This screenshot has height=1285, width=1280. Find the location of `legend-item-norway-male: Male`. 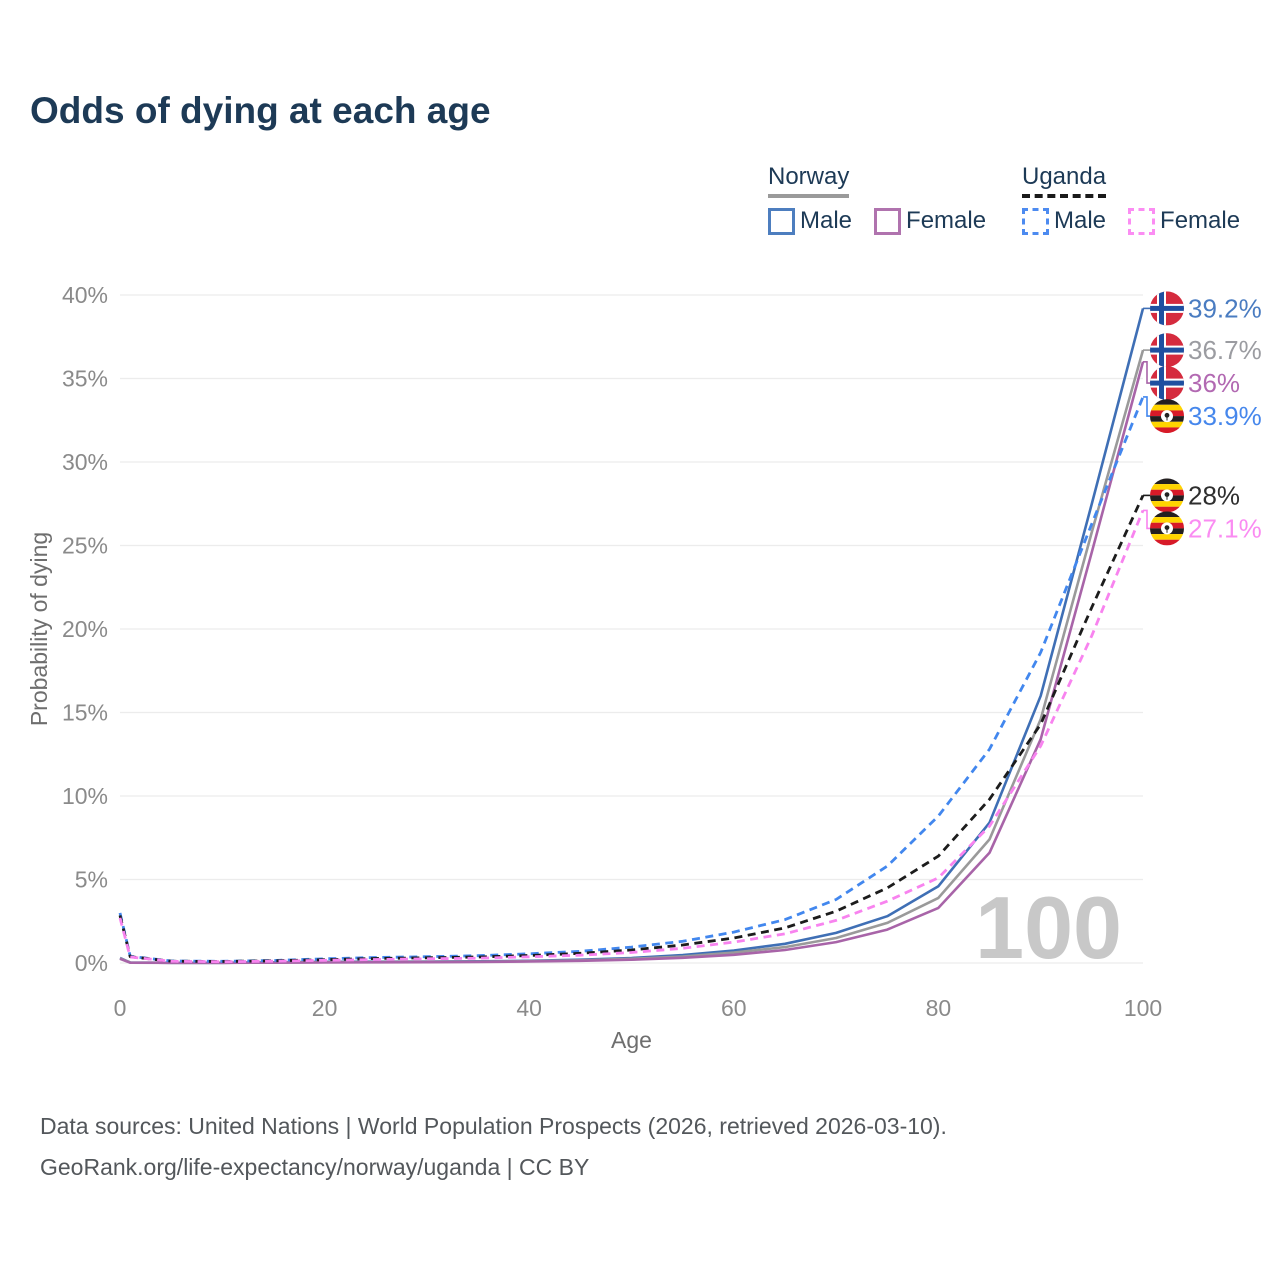

legend-item-norway-male: Male is located at coordinates (810, 221).